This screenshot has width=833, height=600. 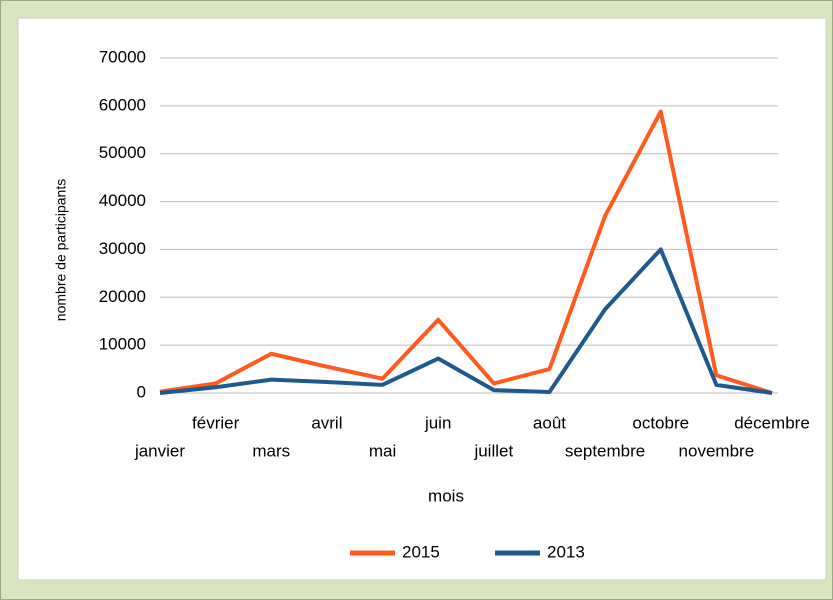 I want to click on x-tick-label: mars, so click(x=271, y=450).